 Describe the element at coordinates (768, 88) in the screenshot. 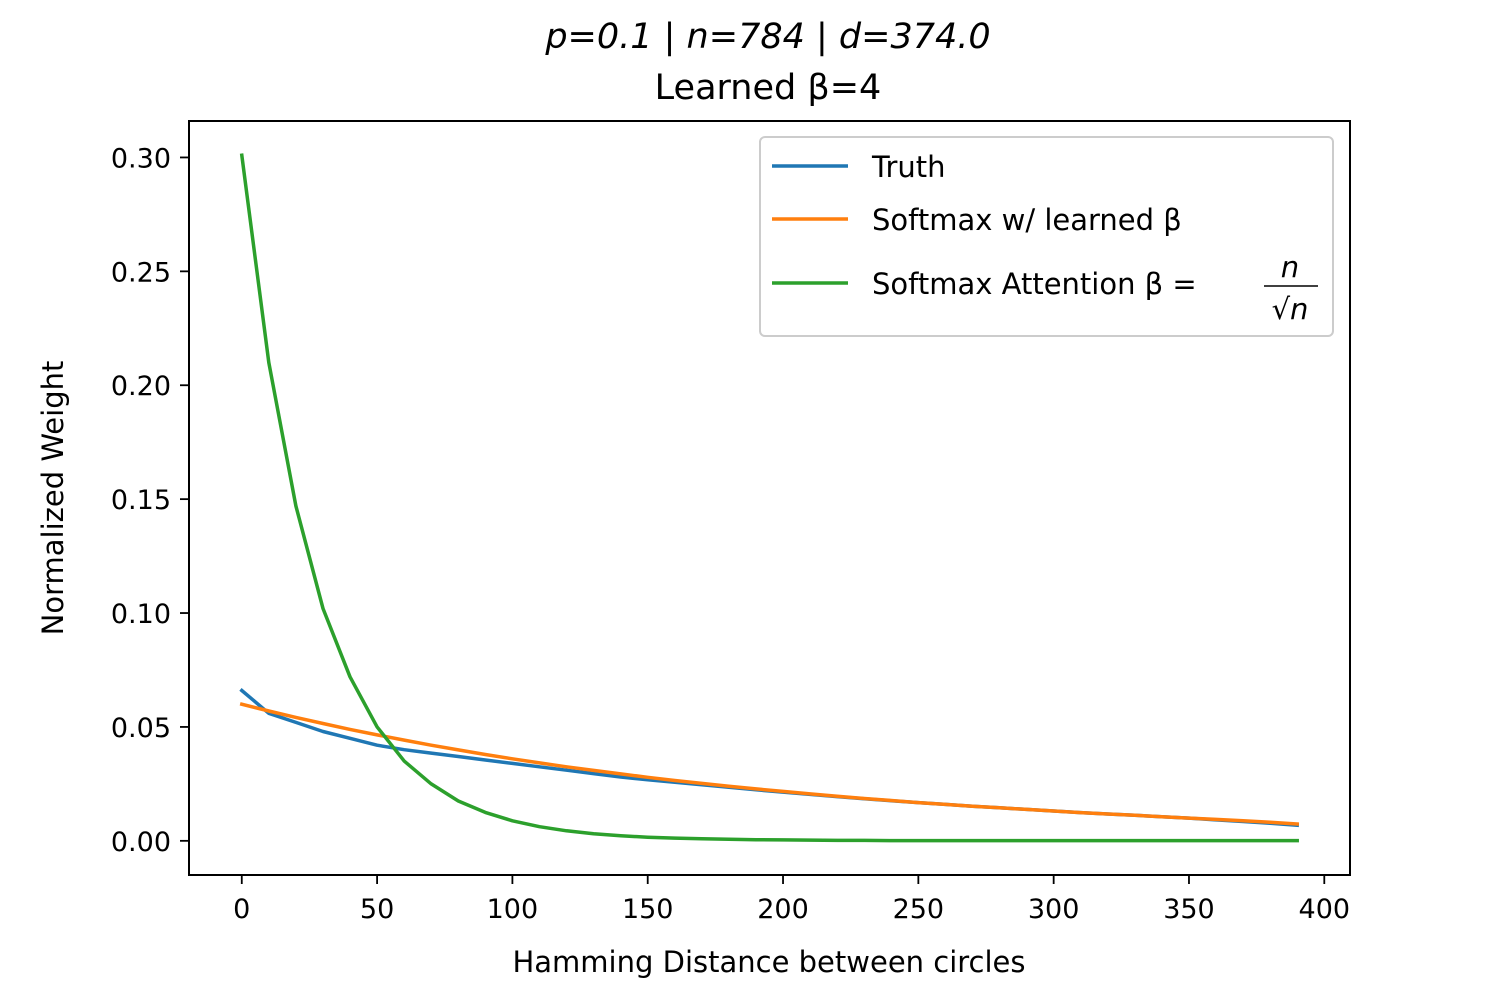

I see `chart-title-line2: Learned β=4` at that location.